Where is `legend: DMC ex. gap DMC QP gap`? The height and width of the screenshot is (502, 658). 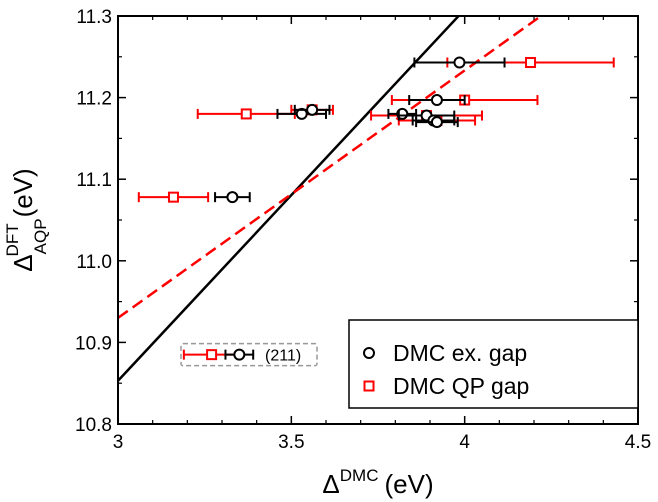 legend: DMC ex. gap DMC QP gap is located at coordinates (493, 364).